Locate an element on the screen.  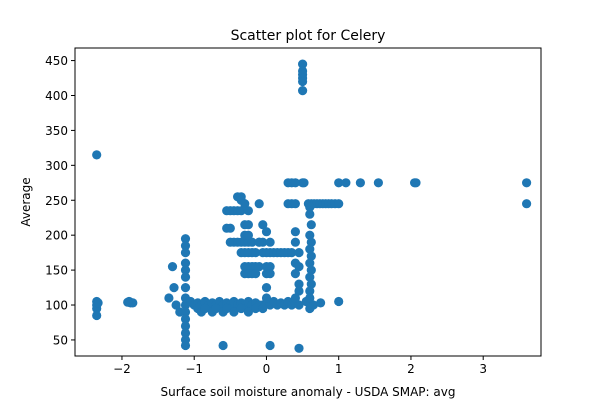
x-tick-label: 1 is located at coordinates (339, 369).